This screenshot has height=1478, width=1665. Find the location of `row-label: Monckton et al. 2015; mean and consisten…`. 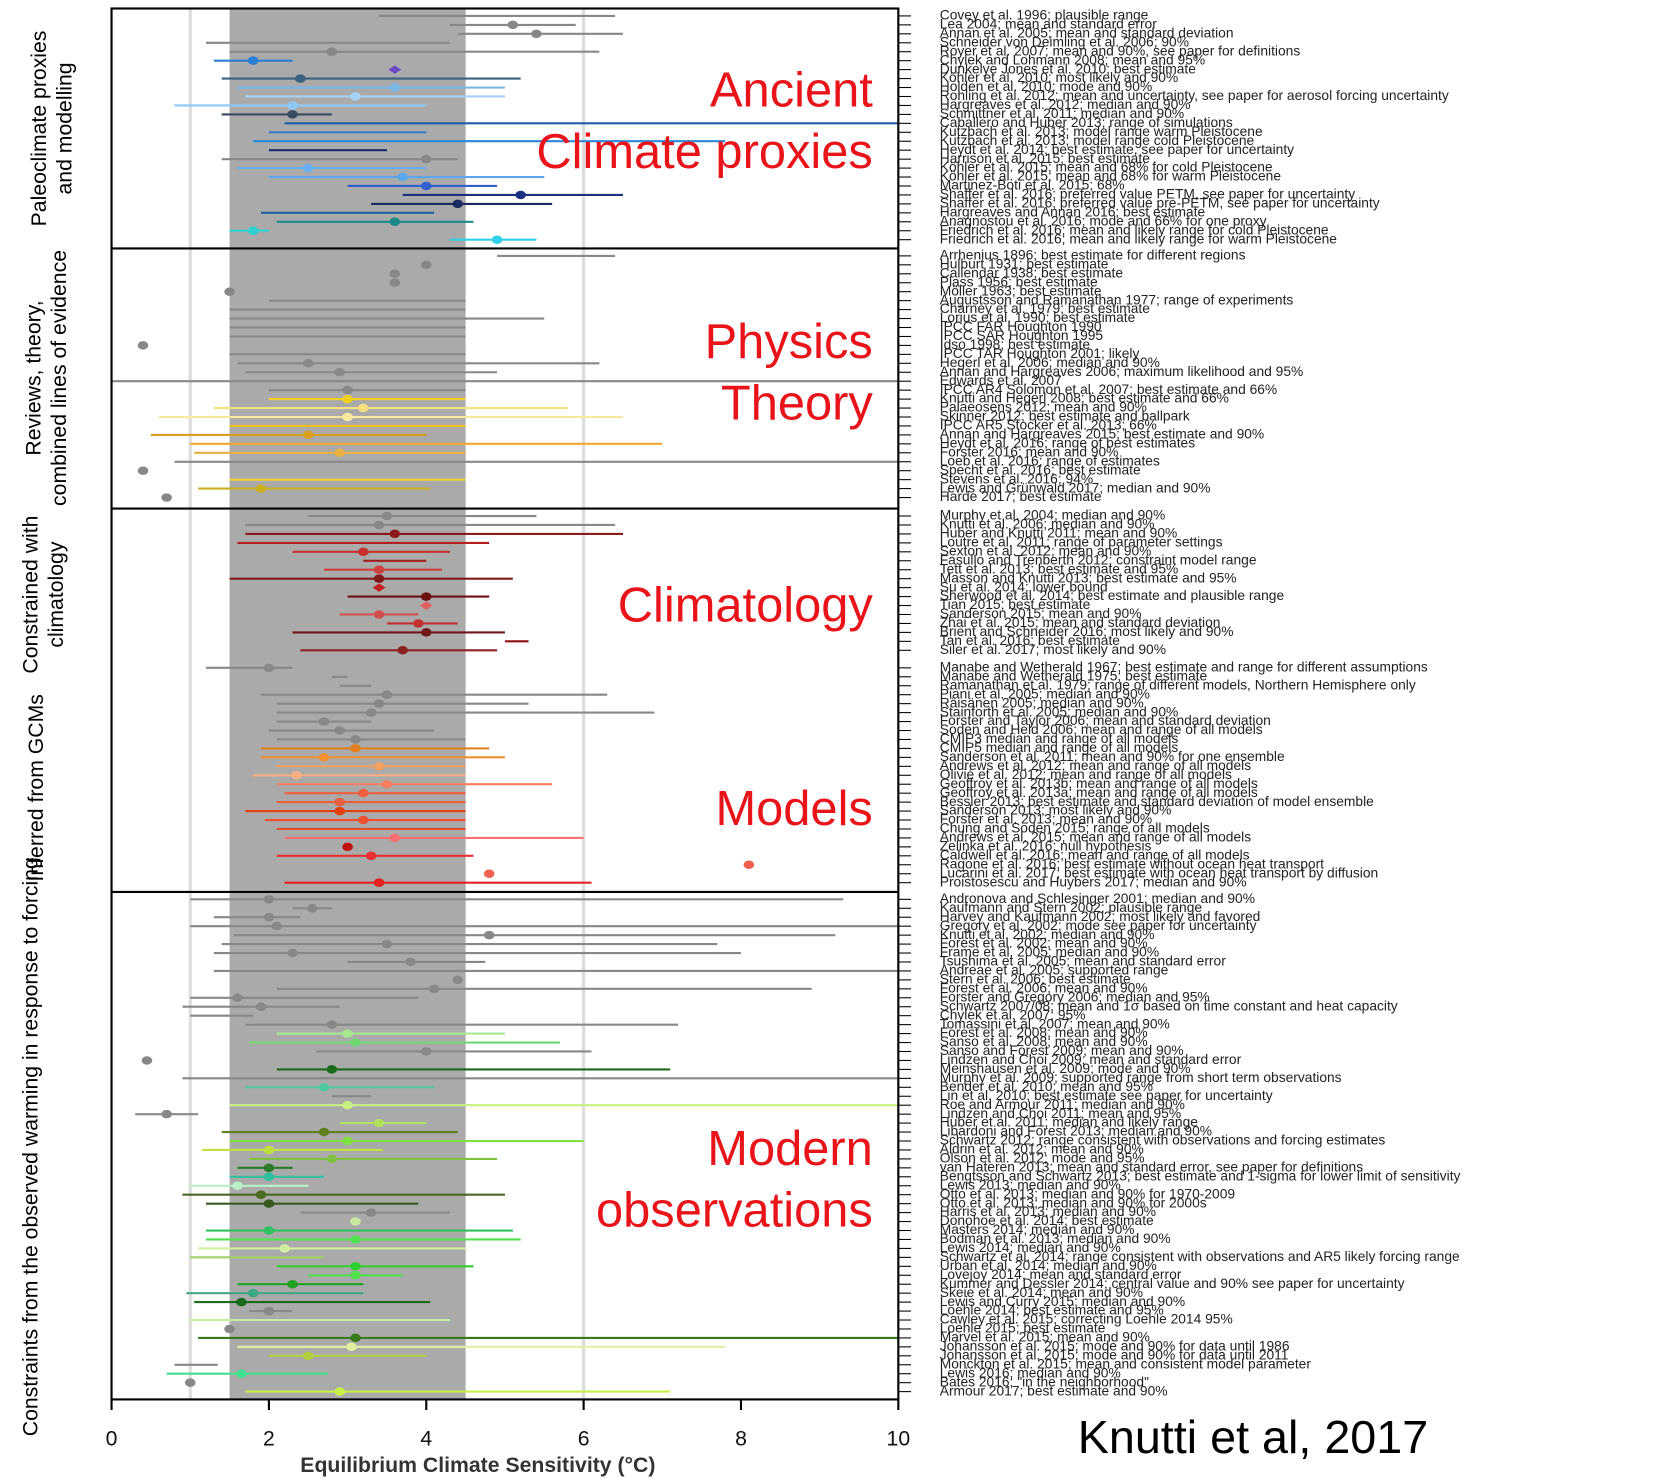

row-label: Monckton et al. 2015; mean and consisten… is located at coordinates (1126, 1363).